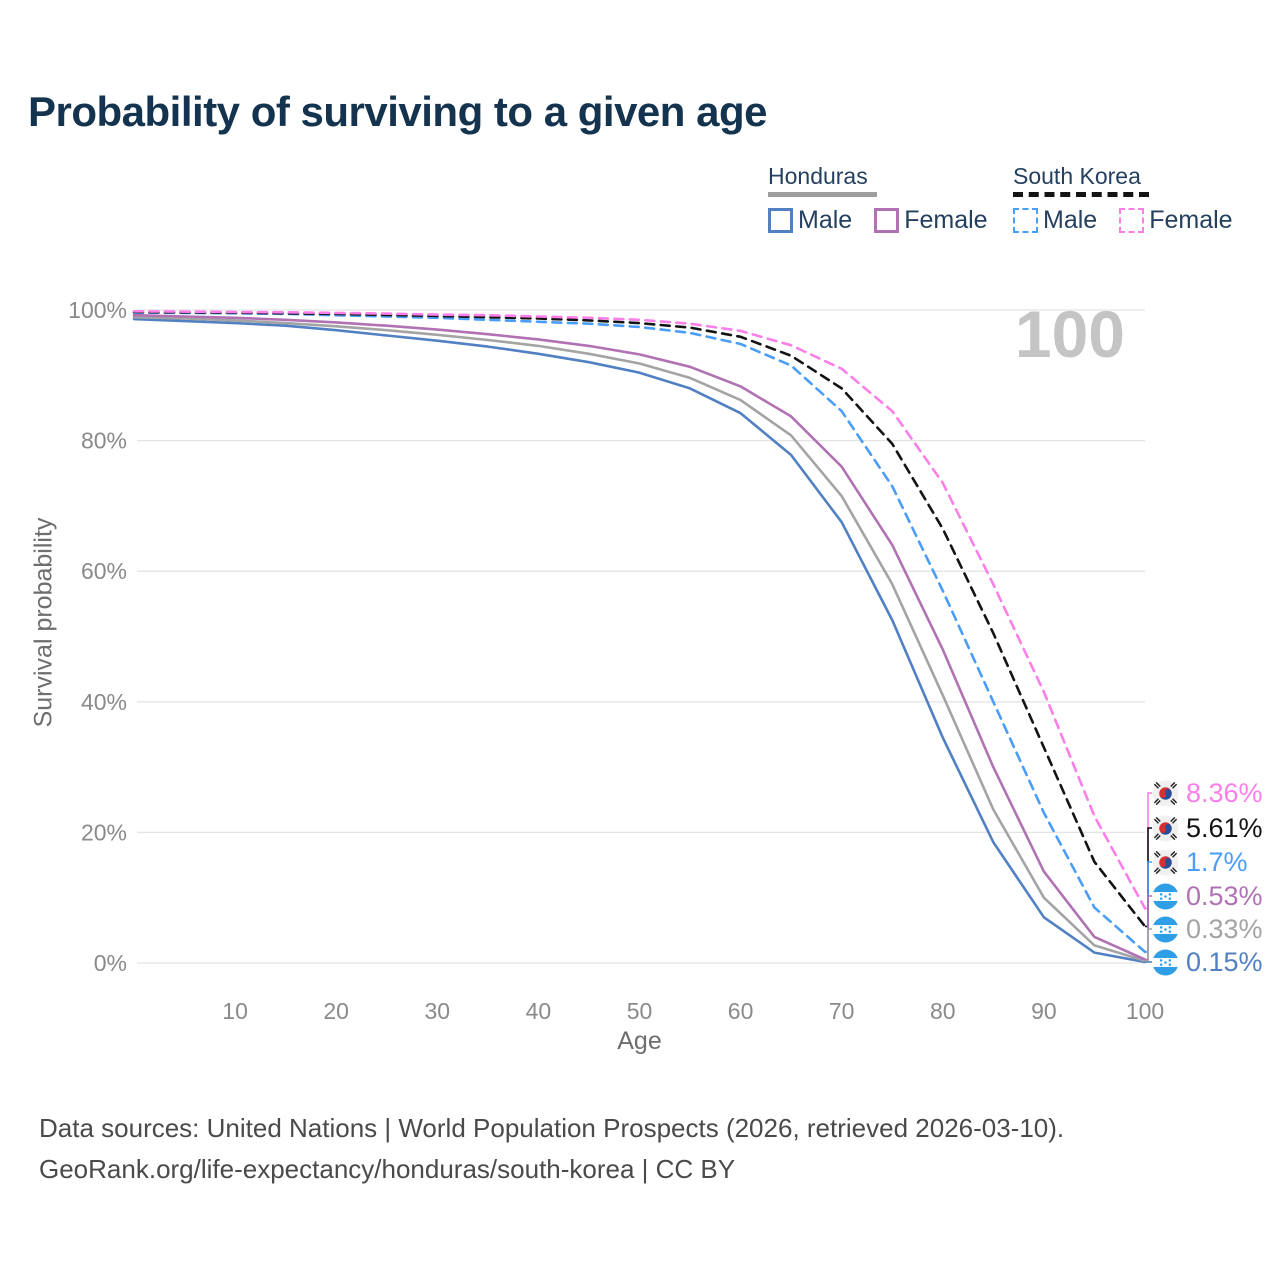 Image resolution: width=1280 pixels, height=1280 pixels. I want to click on x-tick-label: 70, so click(842, 1011).